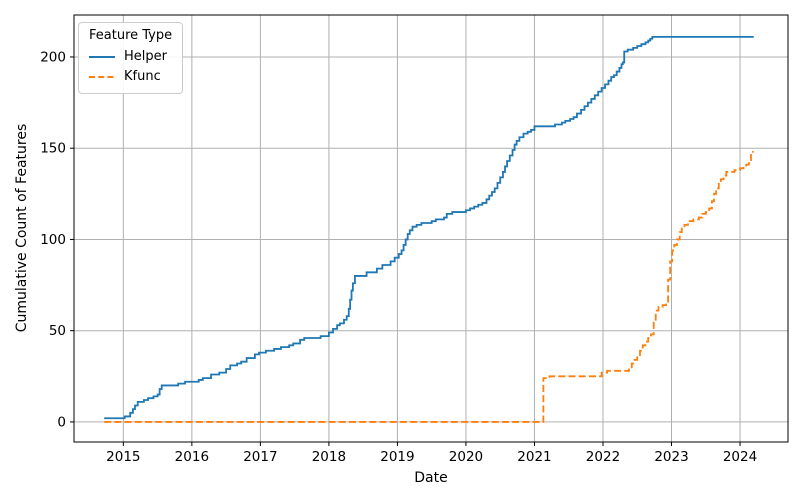 Image resolution: width=800 pixels, height=500 pixels. What do you see at coordinates (142, 77) in the screenshot?
I see `legend-label-kfunc: Kfunc` at bounding box center [142, 77].